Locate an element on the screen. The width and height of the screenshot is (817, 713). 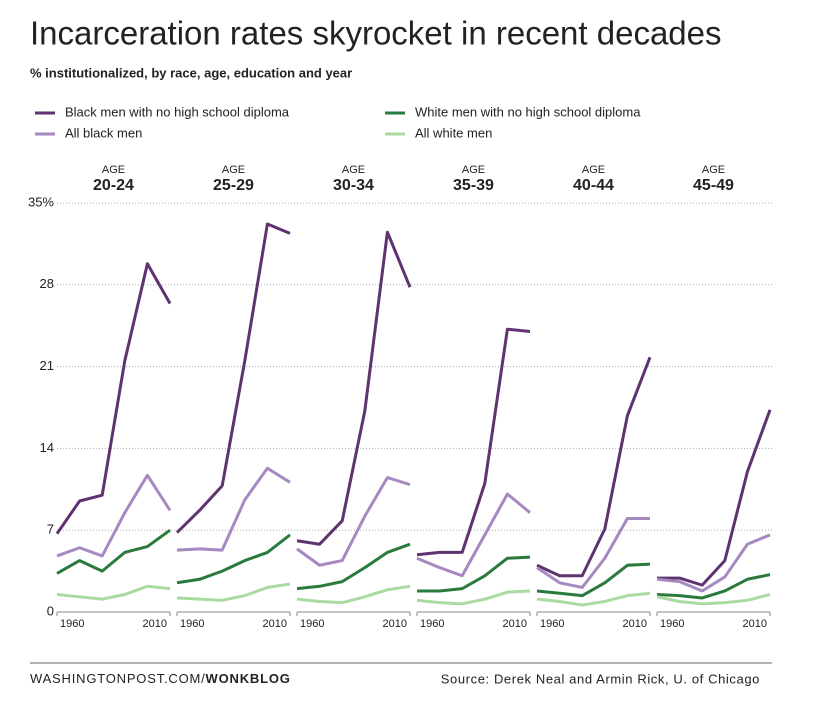
legend-label: All white men is located at coordinates (453, 132).